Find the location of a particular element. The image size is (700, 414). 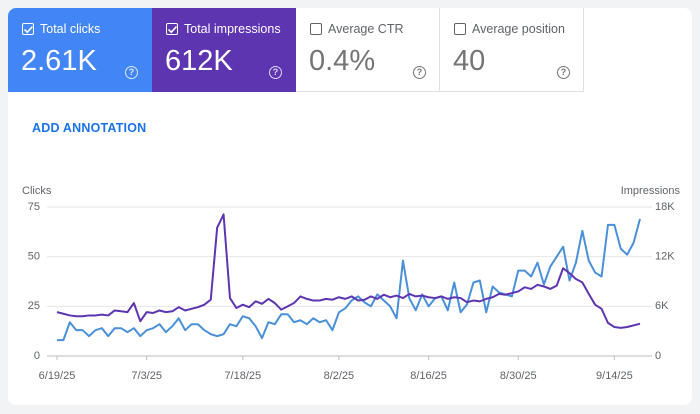

metric-value: 0.4% is located at coordinates (342, 61).